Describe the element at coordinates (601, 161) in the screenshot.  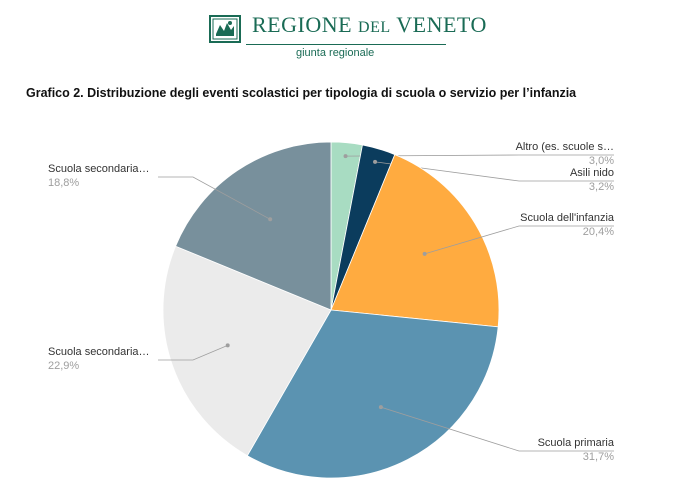
I see `slice-percent: 3,0%` at that location.